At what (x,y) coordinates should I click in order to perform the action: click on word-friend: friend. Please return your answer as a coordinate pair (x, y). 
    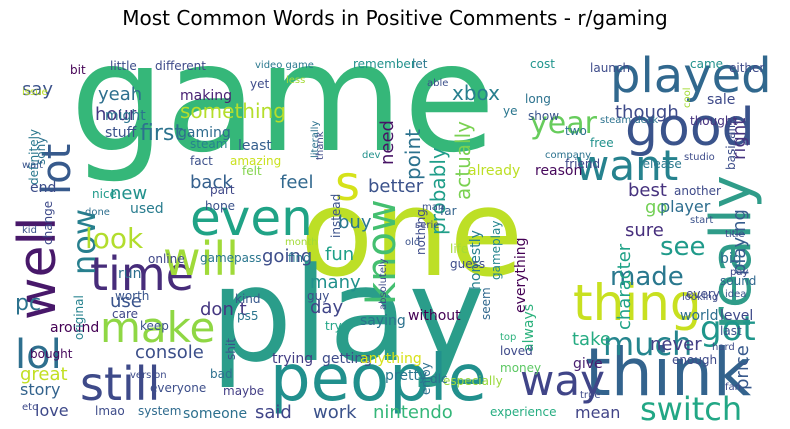
    Looking at the image, I should click on (582, 164).